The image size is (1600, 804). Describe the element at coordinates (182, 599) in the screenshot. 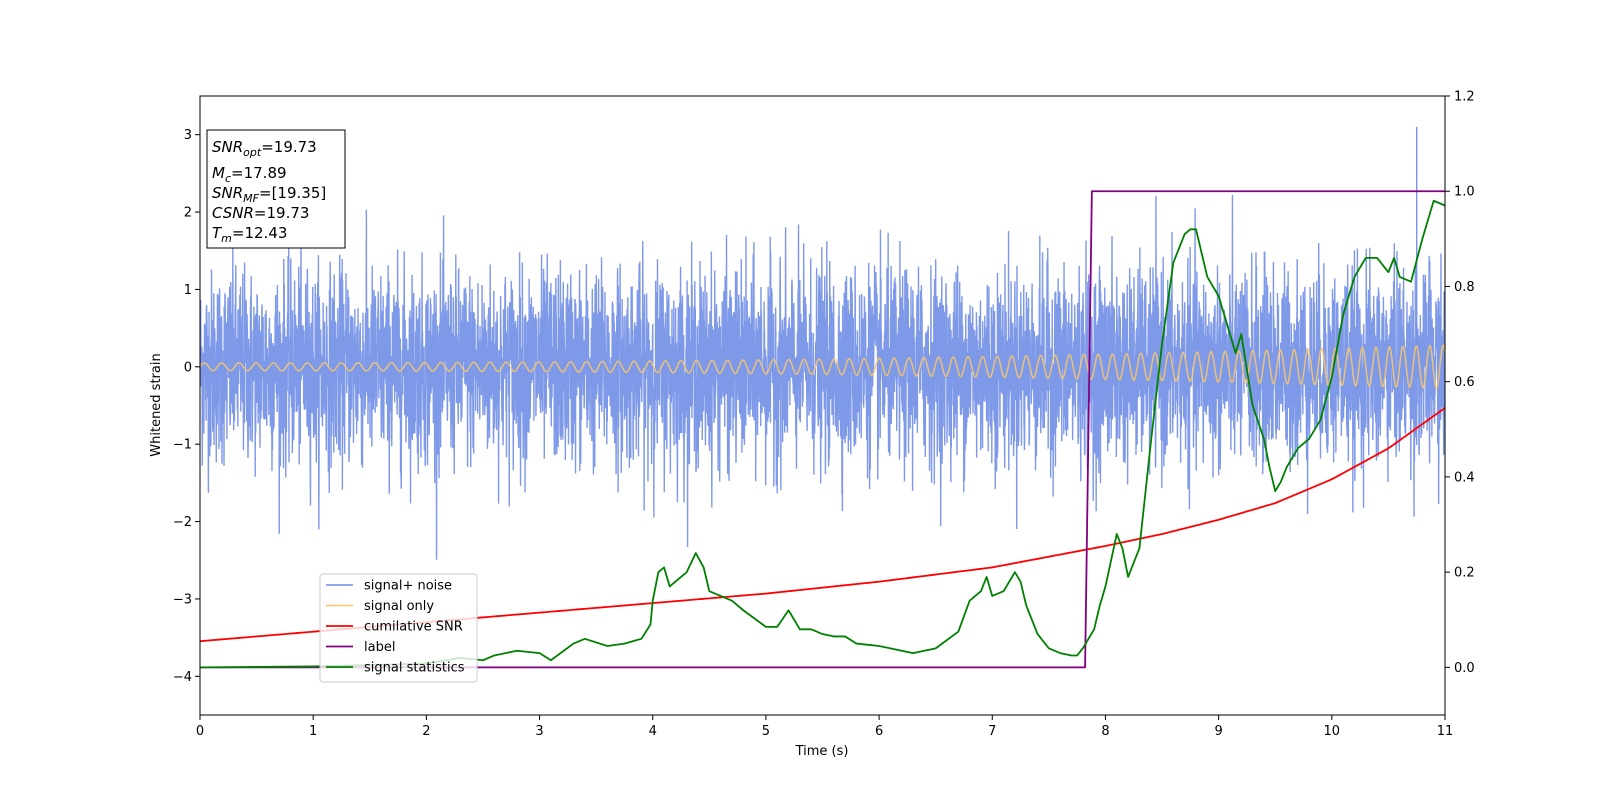

I see `y-tick-label-left: −3` at that location.